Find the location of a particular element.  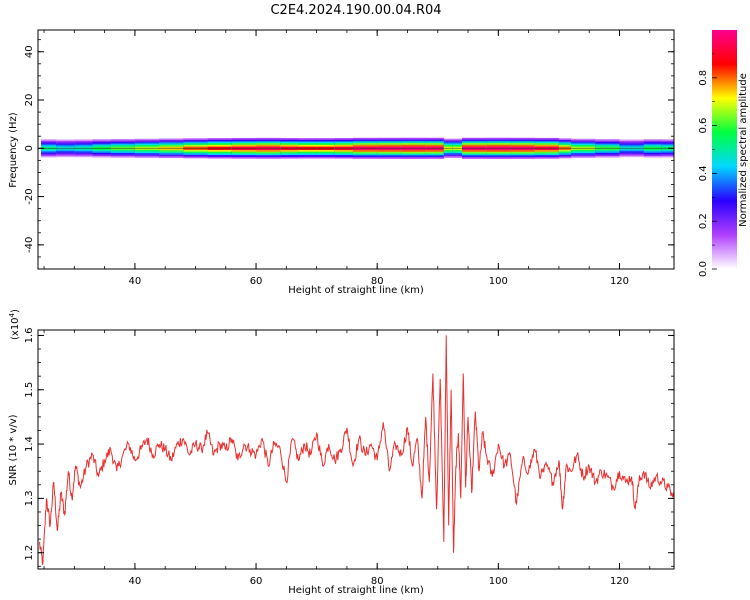

snr-y-multiplier-exp: 4 is located at coordinates (12, 314).